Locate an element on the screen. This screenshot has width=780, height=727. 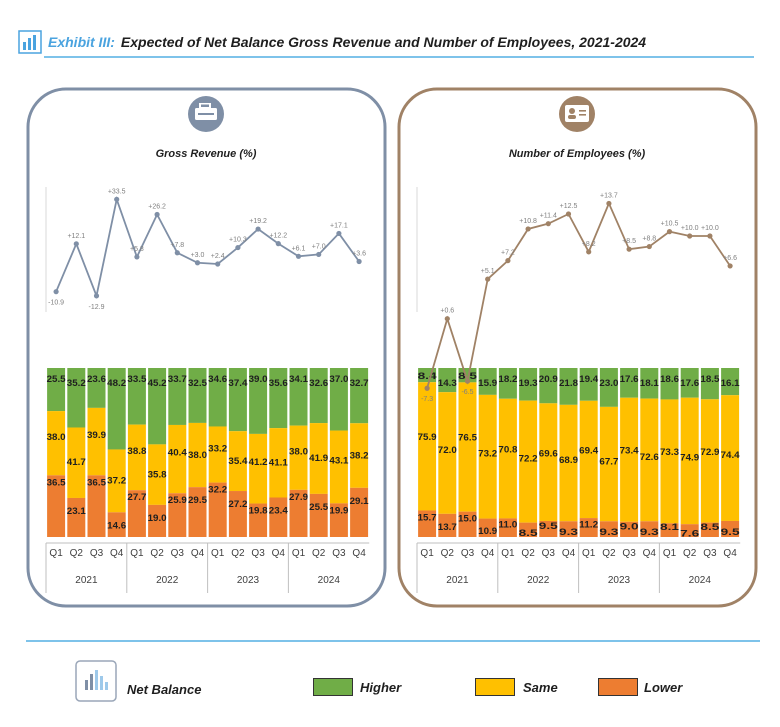
label-higher: 48.2 is located at coordinates (116, 383).